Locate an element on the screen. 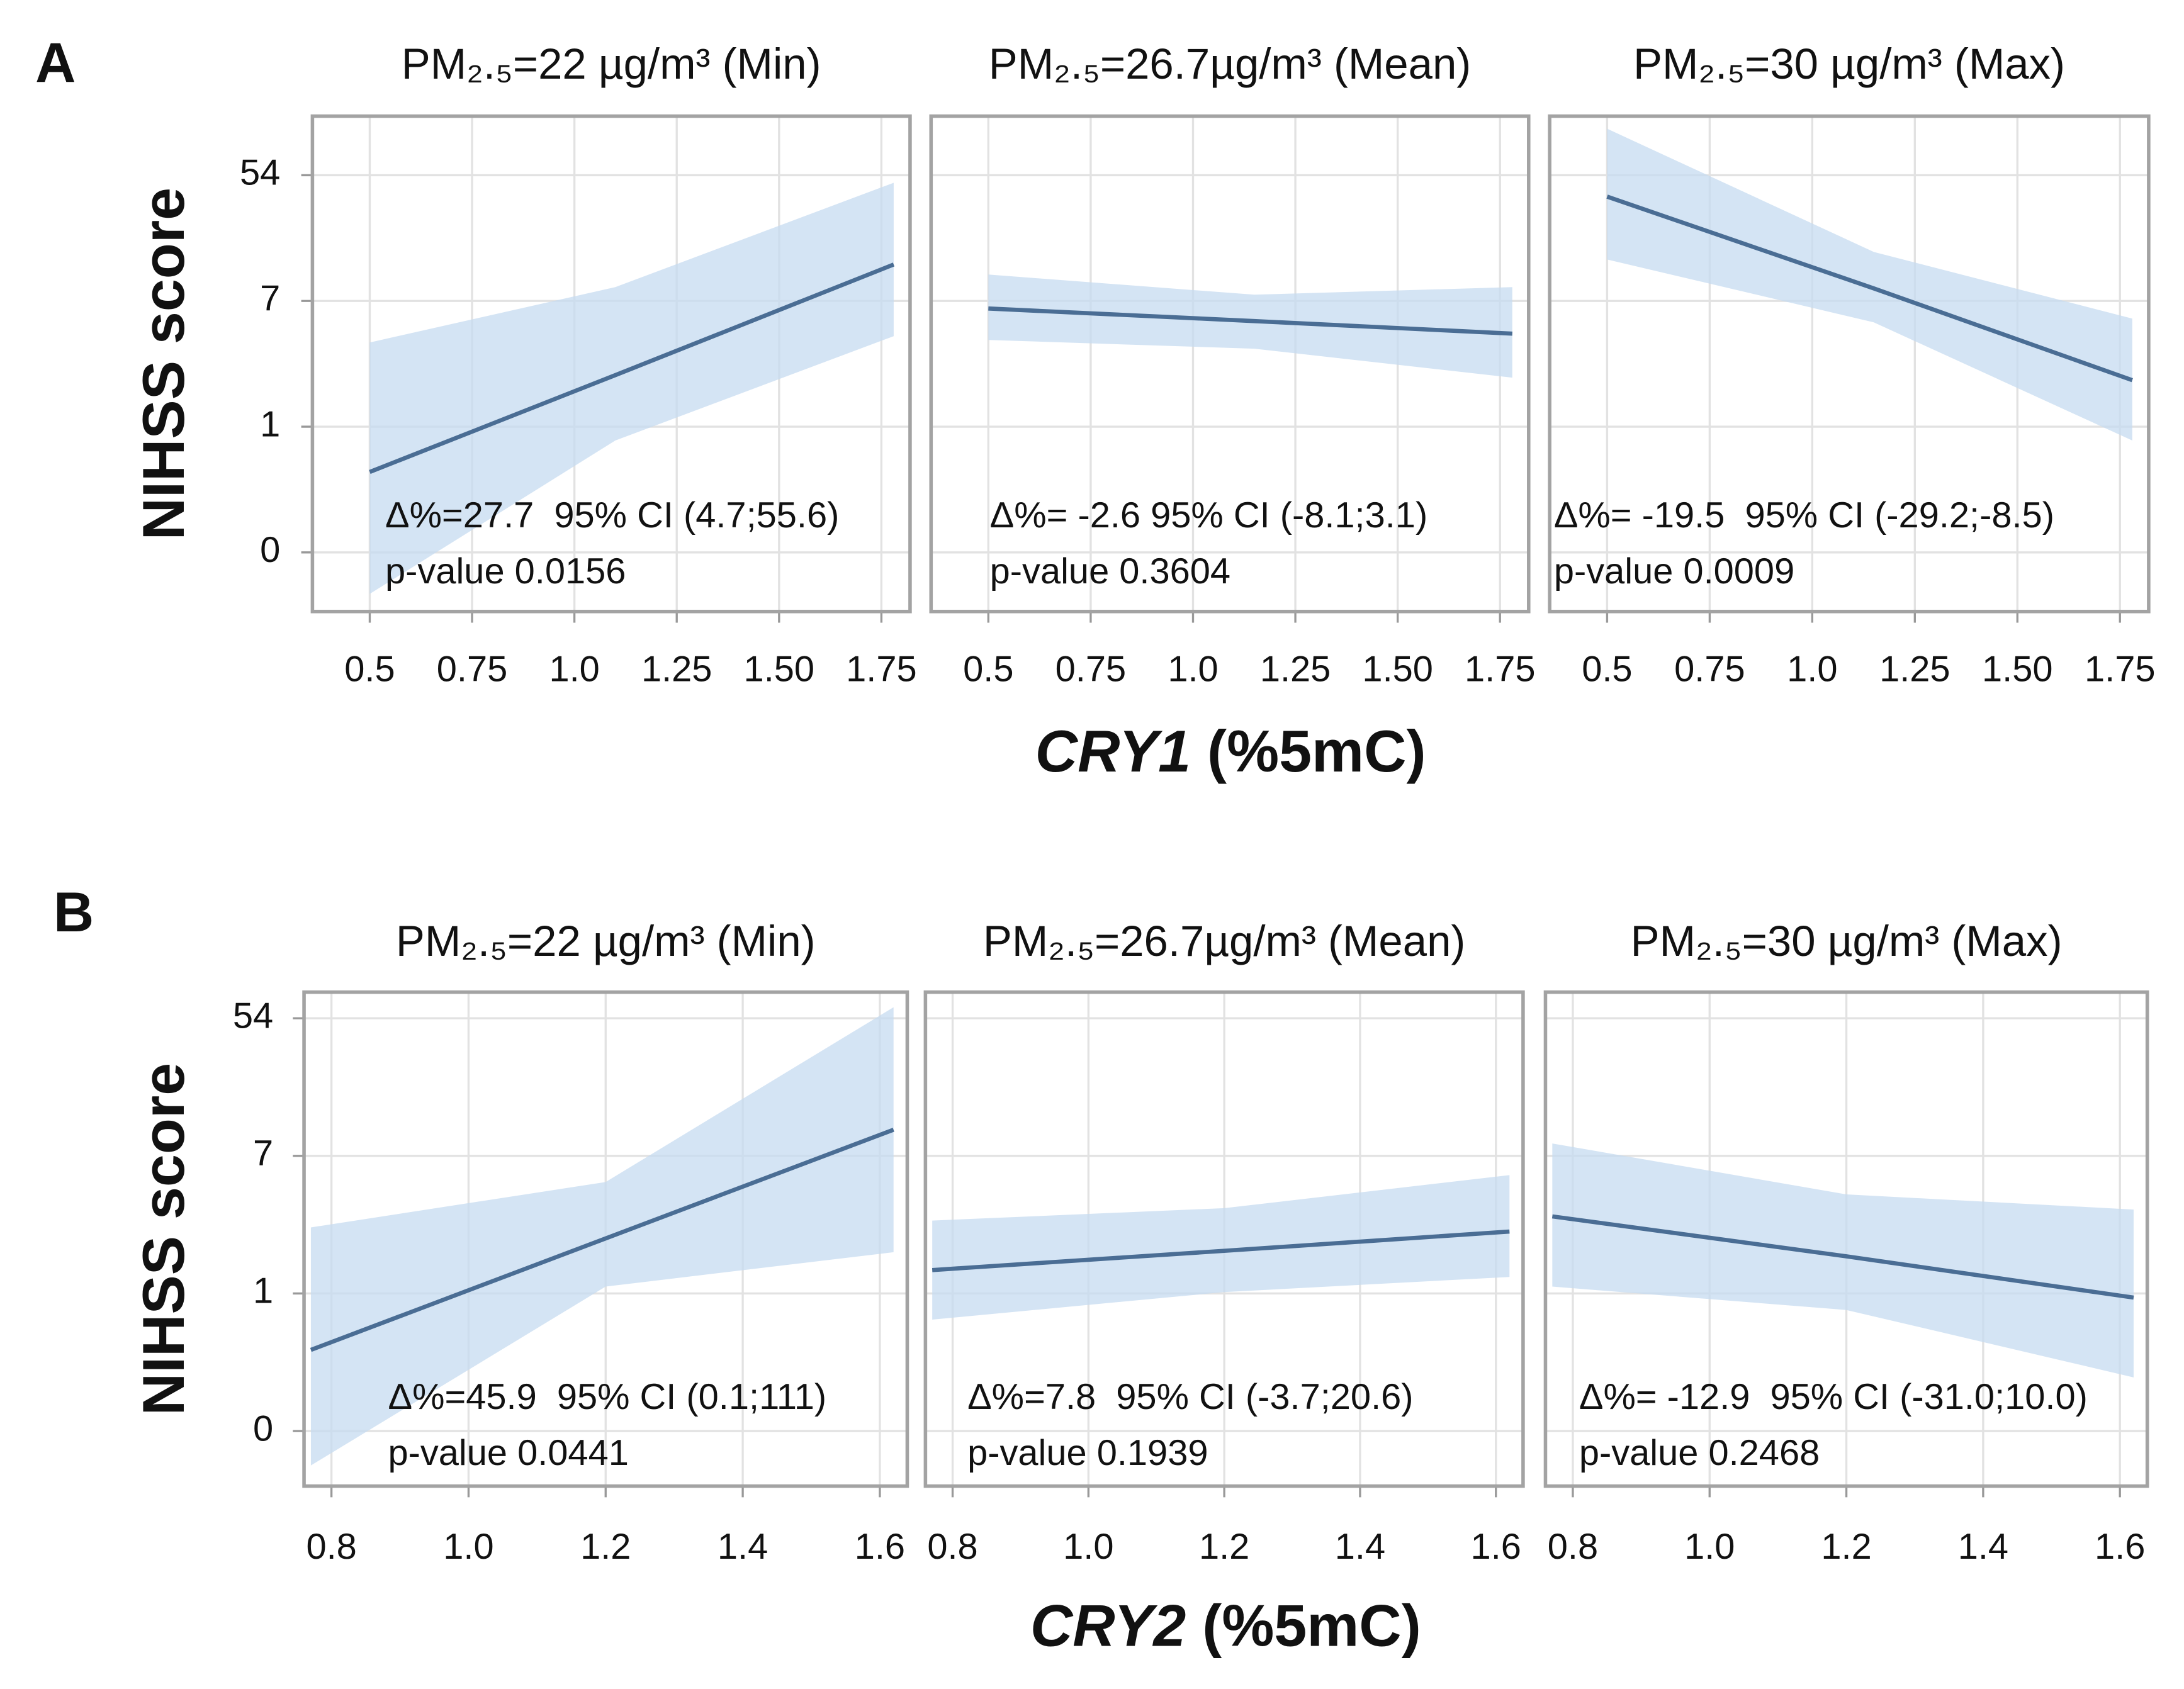 This screenshot has width=2184, height=1689. x-axis-label: CRY2 (%5mC) is located at coordinates (1225, 1625).